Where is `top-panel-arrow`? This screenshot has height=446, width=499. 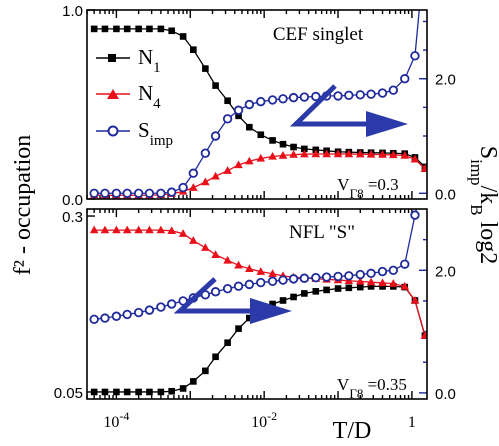
top-panel-arrow is located at coordinates (348, 110).